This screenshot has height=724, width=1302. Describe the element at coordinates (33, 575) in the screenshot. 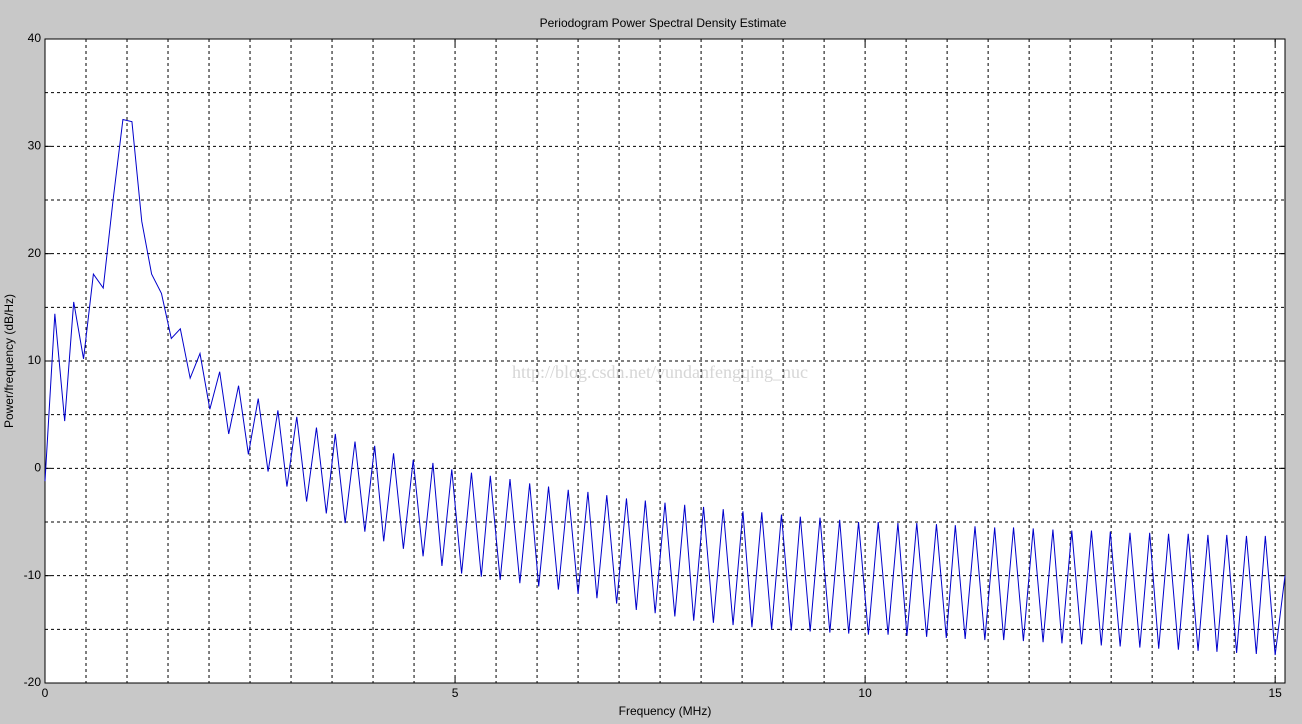

I see `y-tick-label: -10` at that location.